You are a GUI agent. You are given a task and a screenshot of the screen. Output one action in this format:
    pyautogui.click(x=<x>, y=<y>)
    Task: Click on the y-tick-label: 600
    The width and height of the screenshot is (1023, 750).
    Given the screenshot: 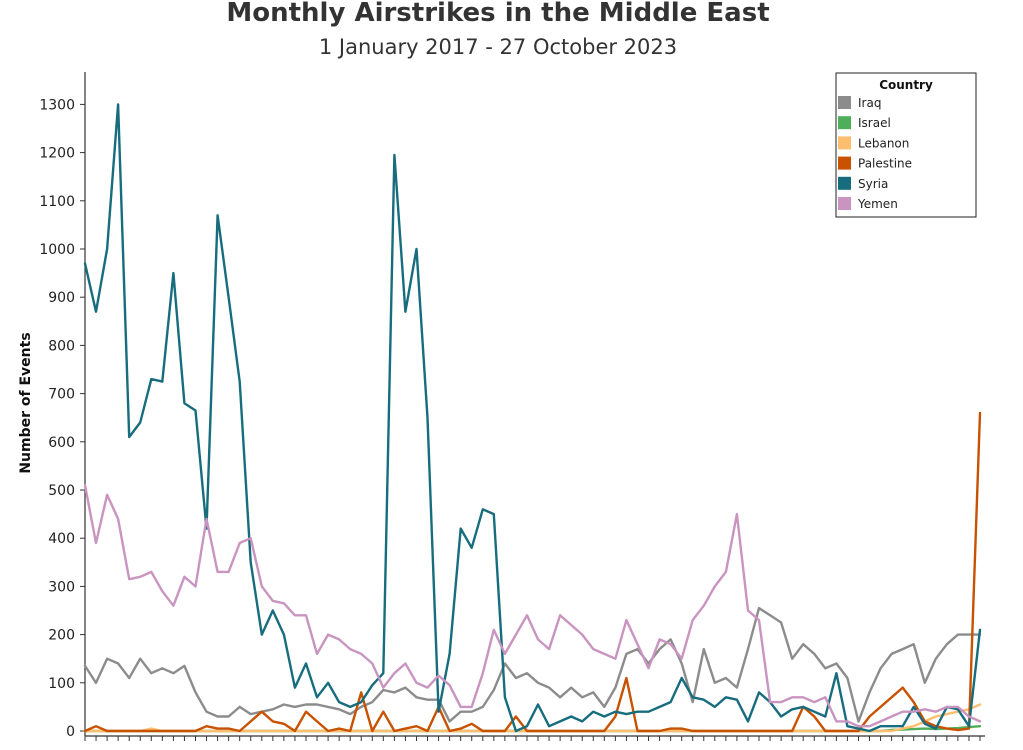 What is the action you would take?
    pyautogui.click(x=61, y=443)
    